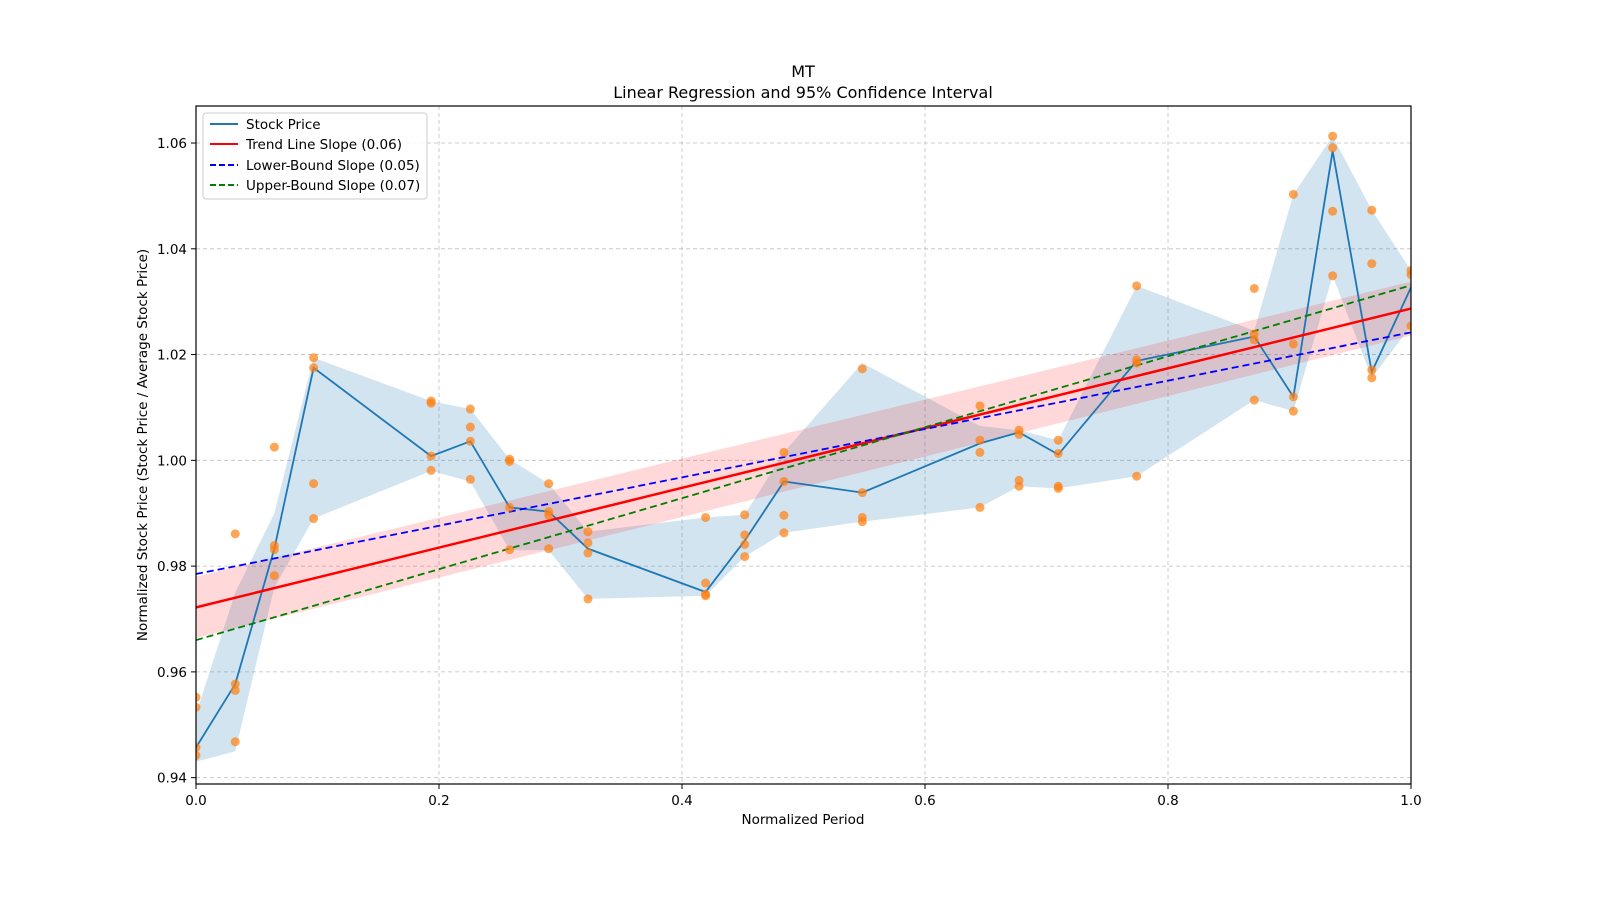 This screenshot has width=1600, height=900. Describe the element at coordinates (803, 820) in the screenshot. I see `x-axis-label: Normalized Period` at that location.